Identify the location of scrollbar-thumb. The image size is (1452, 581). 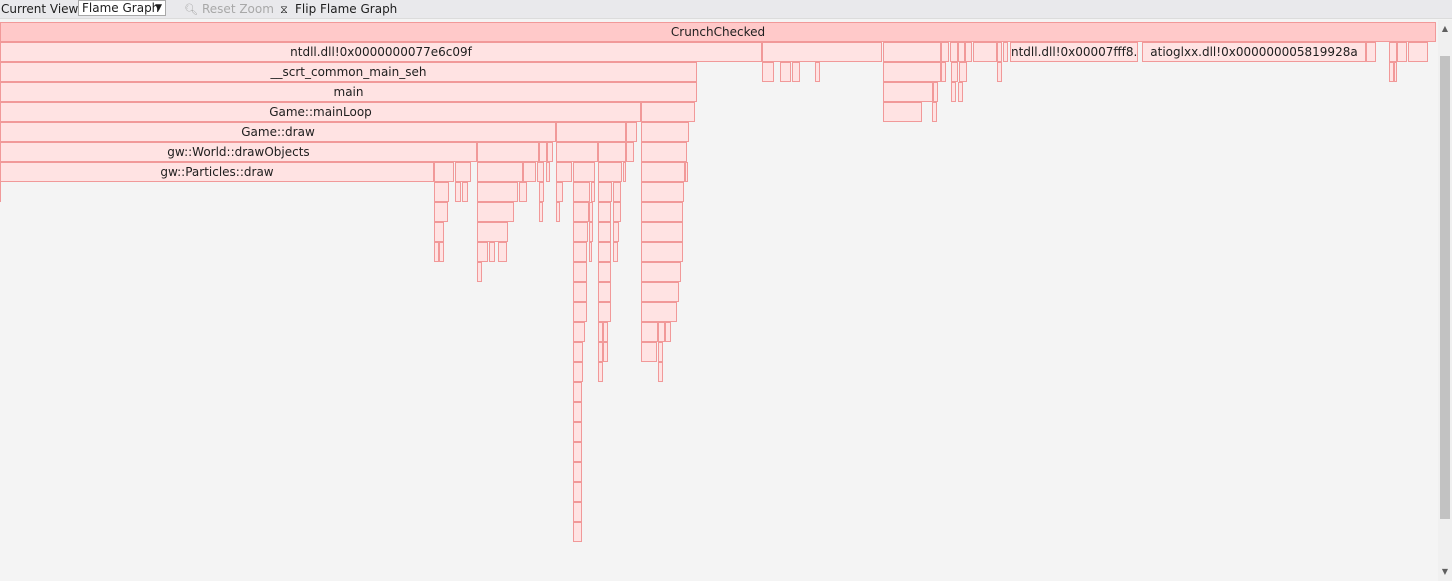
(1445, 287).